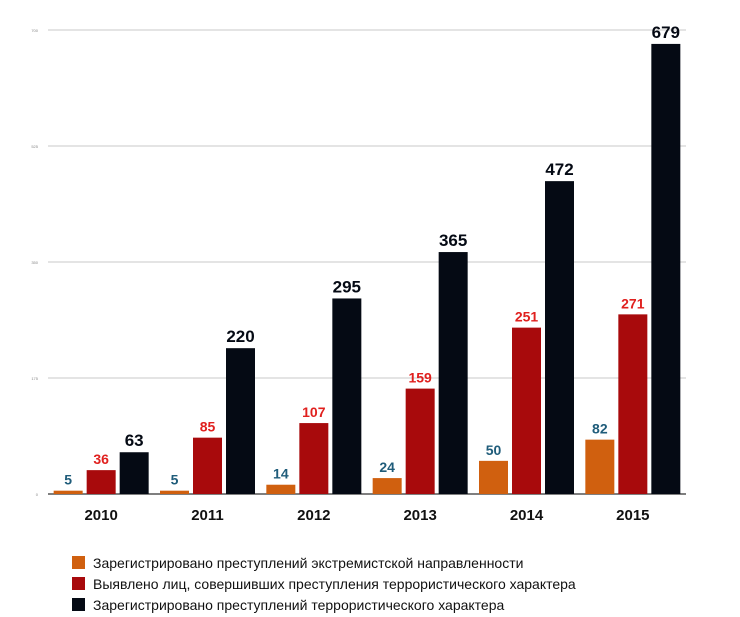 This screenshot has width=740, height=617. I want to click on data-label: 36, so click(101, 459).